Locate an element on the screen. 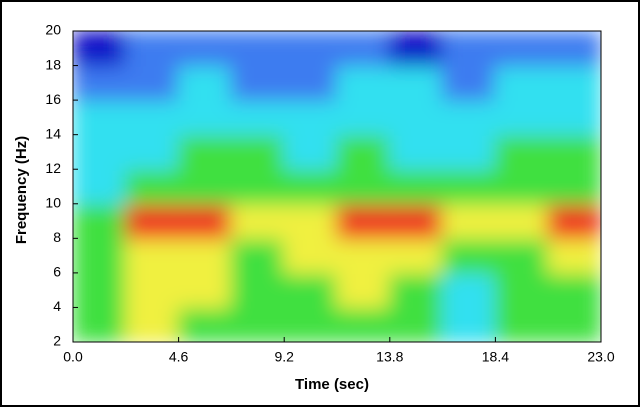 This screenshot has width=640, height=407. x-tick-label: 9.2 is located at coordinates (284, 357).